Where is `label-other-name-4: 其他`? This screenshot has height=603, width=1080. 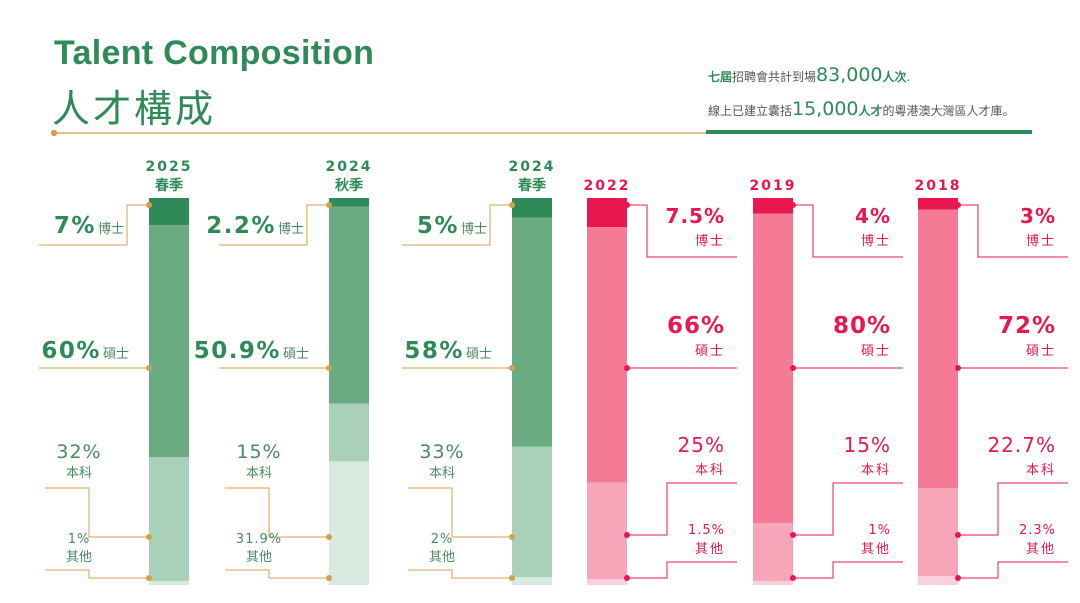 label-other-name-4: 其他 is located at coordinates (710, 549).